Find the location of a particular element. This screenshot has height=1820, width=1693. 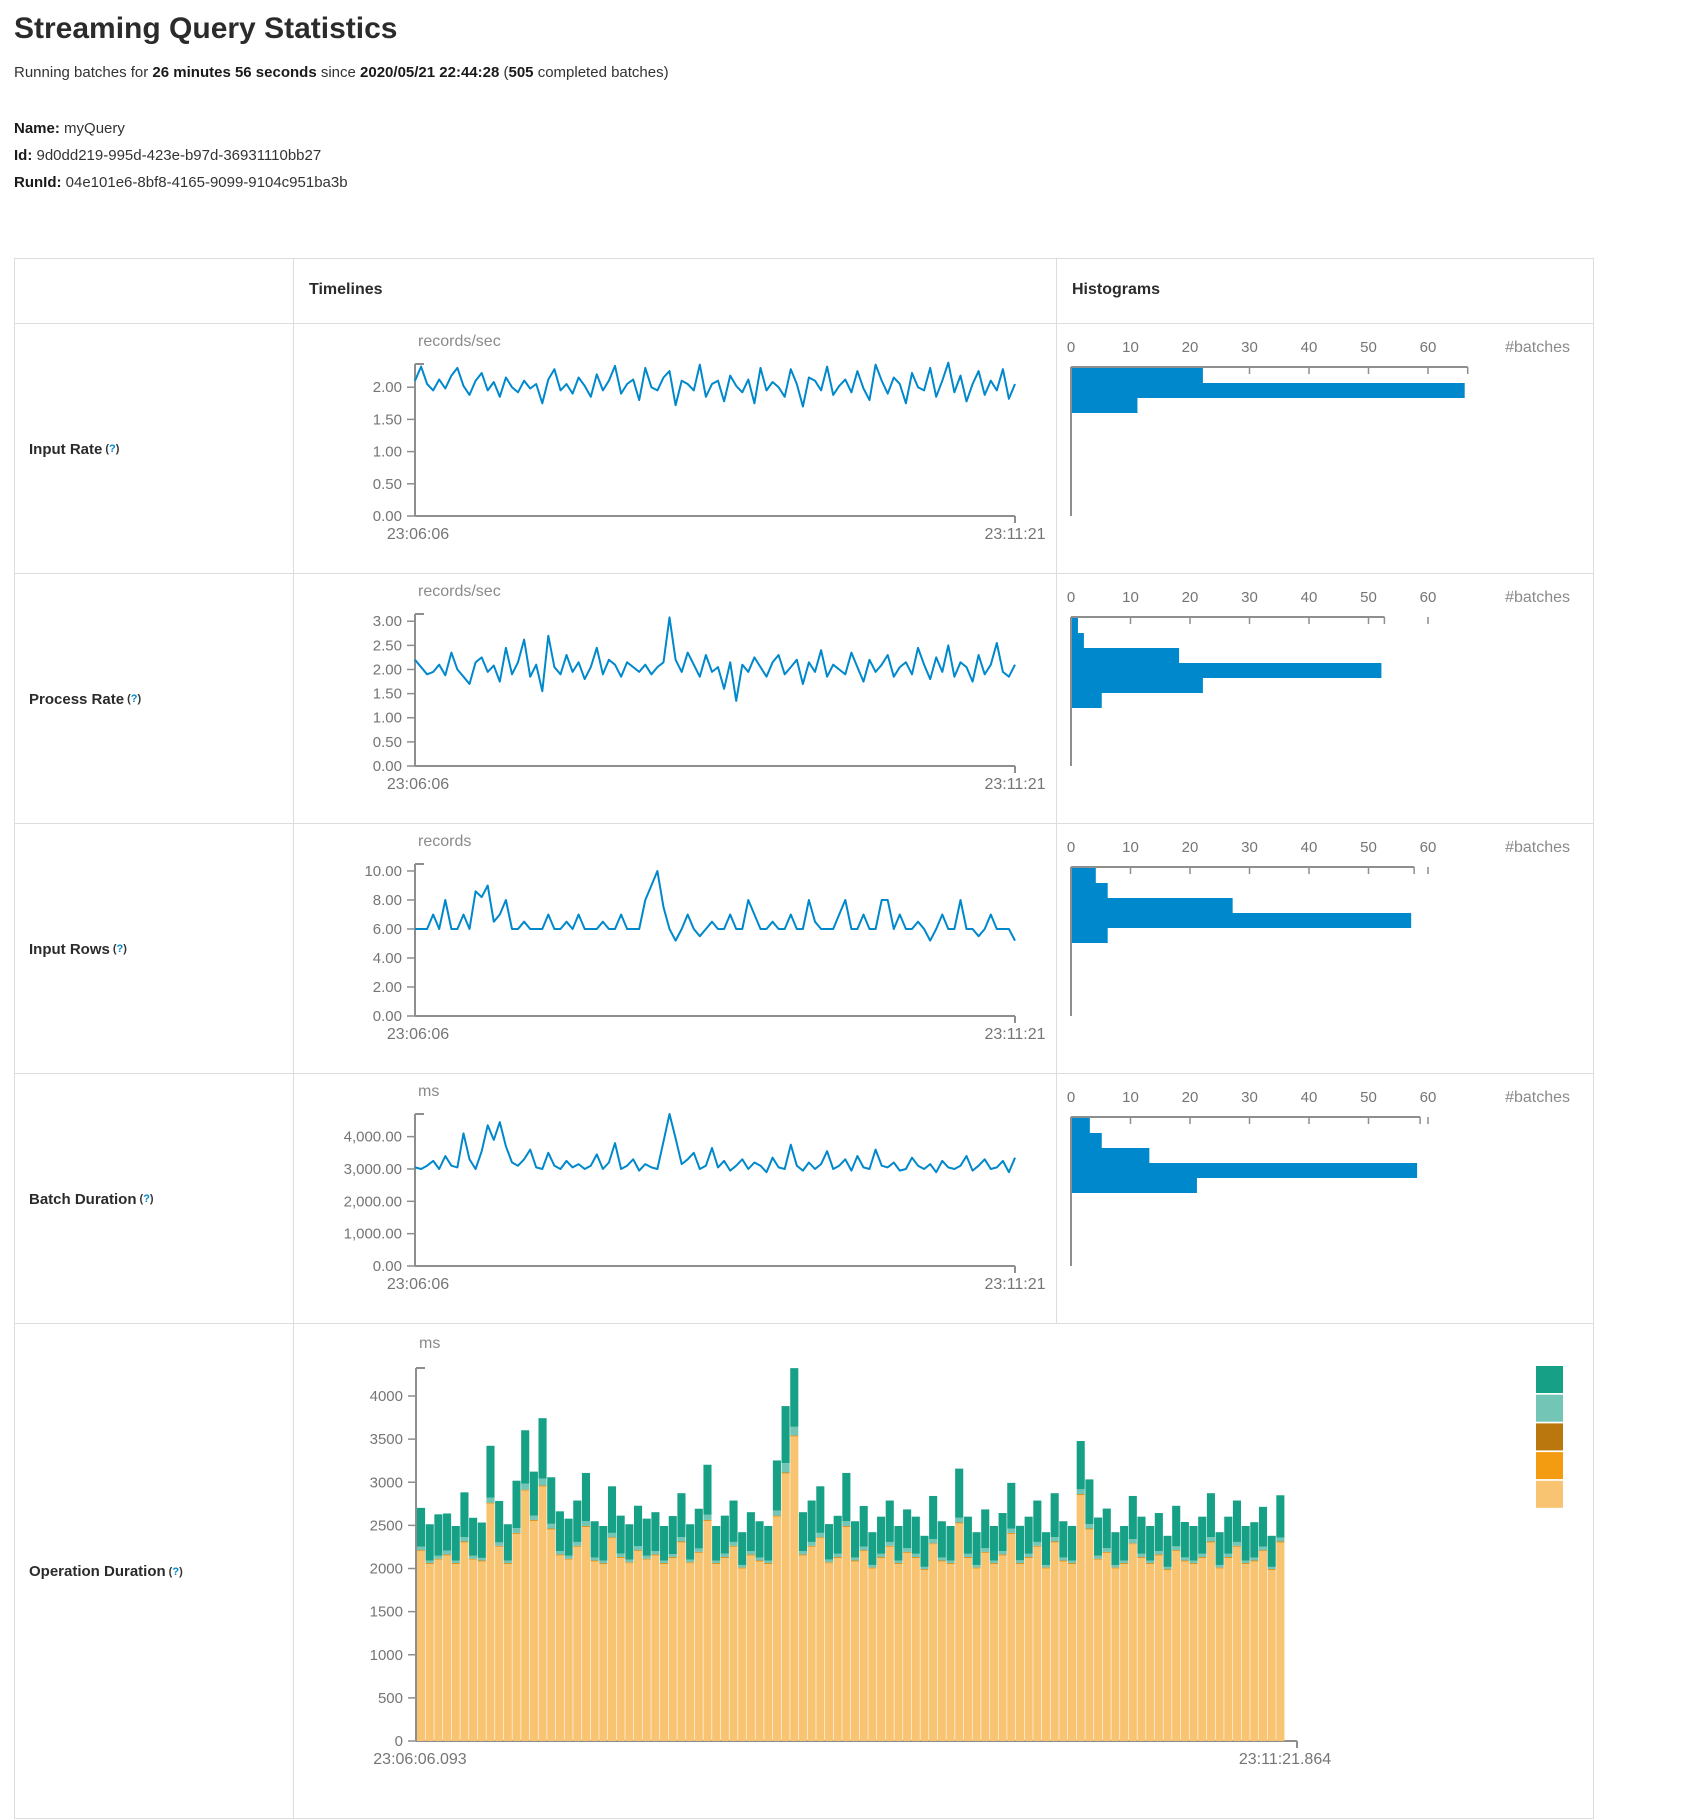

histograms-header: Histograms is located at coordinates (1116, 289).